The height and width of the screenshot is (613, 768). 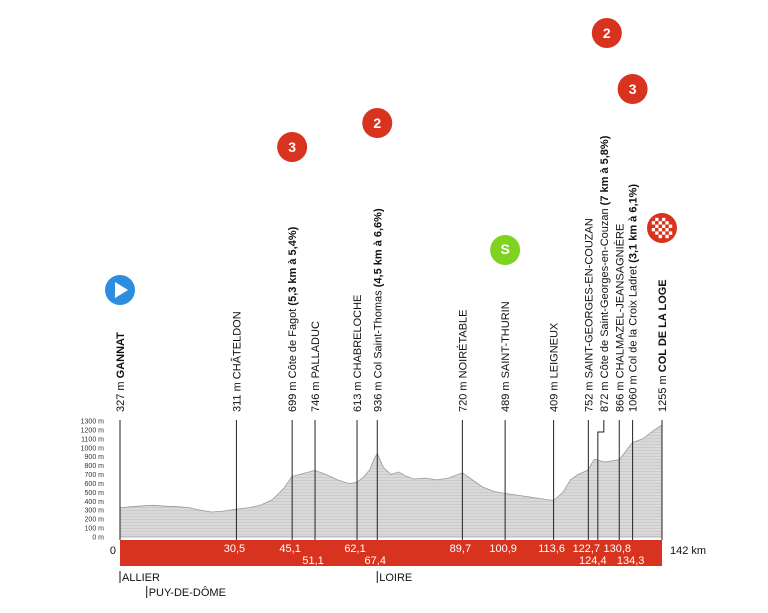 I want to click on waypoint-altitude: 720 m, so click(x=463, y=395).